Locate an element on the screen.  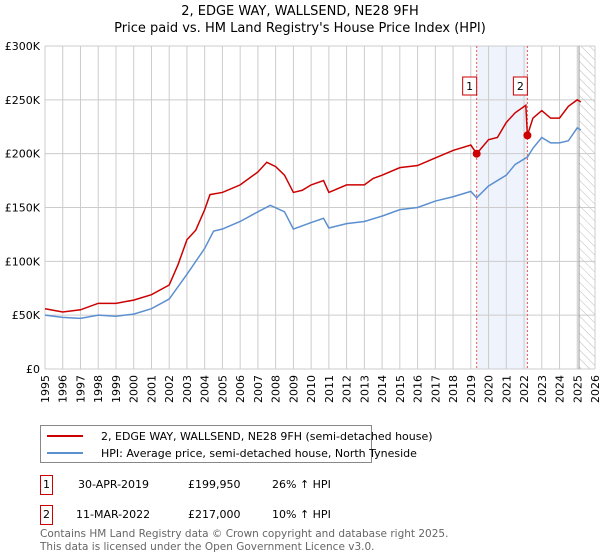
x-tick-label: 2016 is located at coordinates (418, 389).